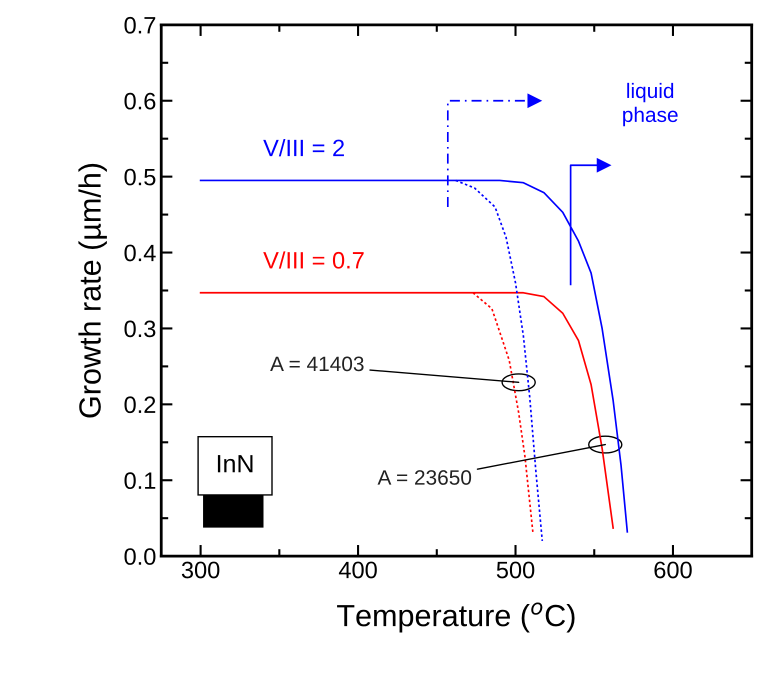 This screenshot has width=757, height=690. Describe the element at coordinates (140, 101) in the screenshot. I see `y-tick-label: 0.6` at that location.